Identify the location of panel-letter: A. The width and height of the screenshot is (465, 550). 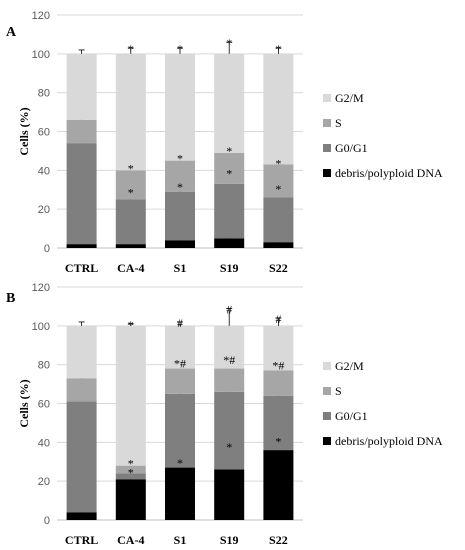
(11, 32).